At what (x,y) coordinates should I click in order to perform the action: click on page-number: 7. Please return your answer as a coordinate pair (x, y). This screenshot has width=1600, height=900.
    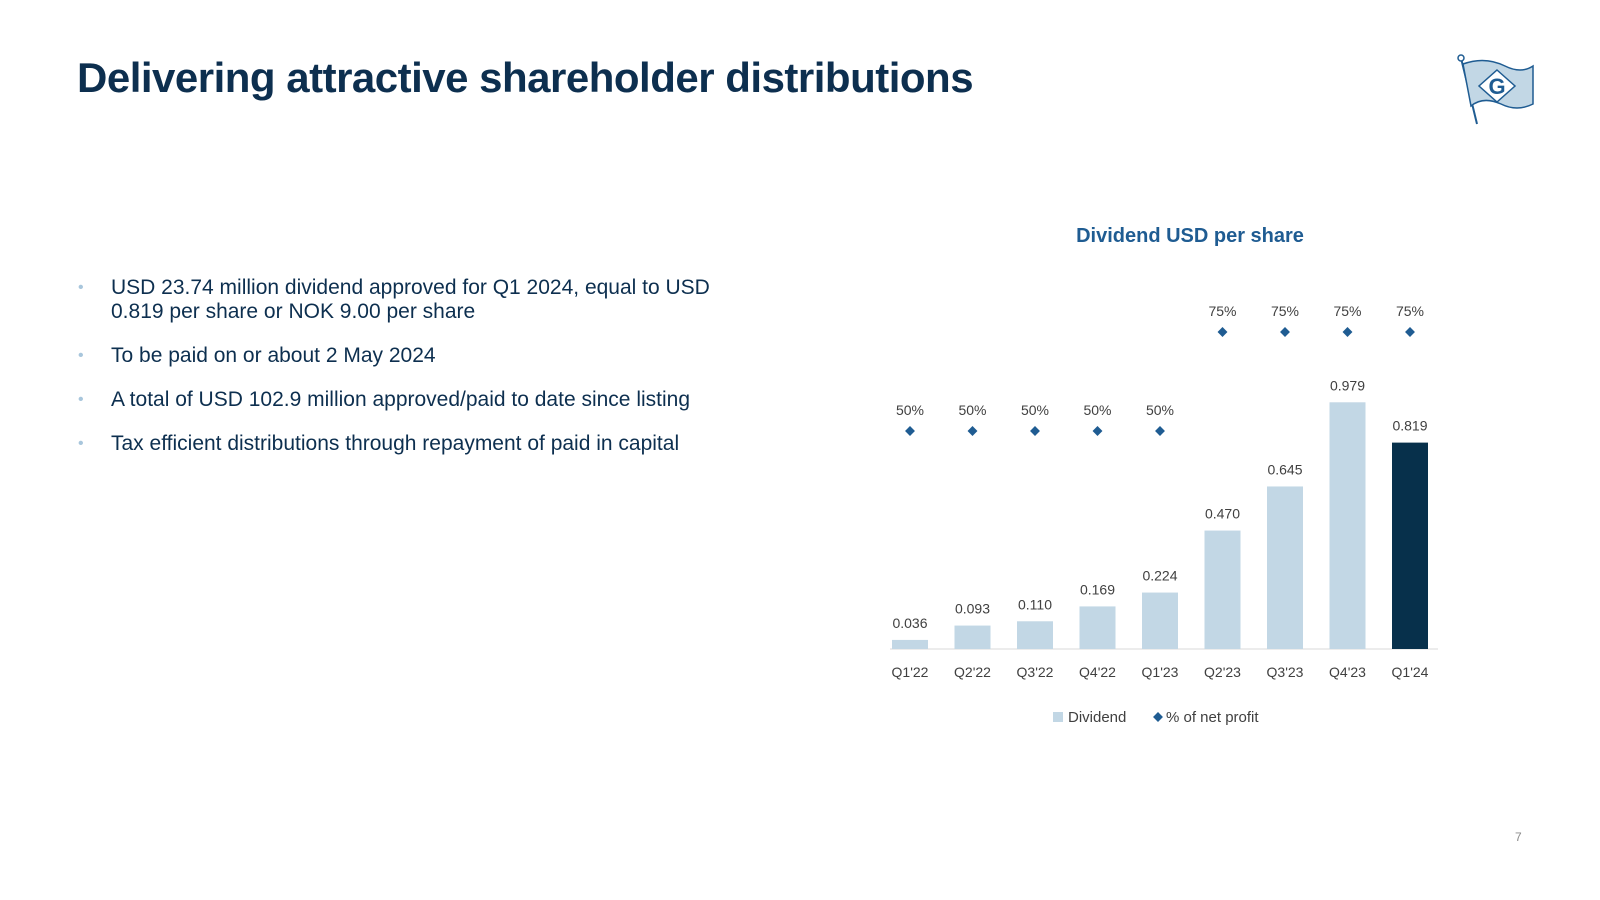
    Looking at the image, I should click on (1518, 837).